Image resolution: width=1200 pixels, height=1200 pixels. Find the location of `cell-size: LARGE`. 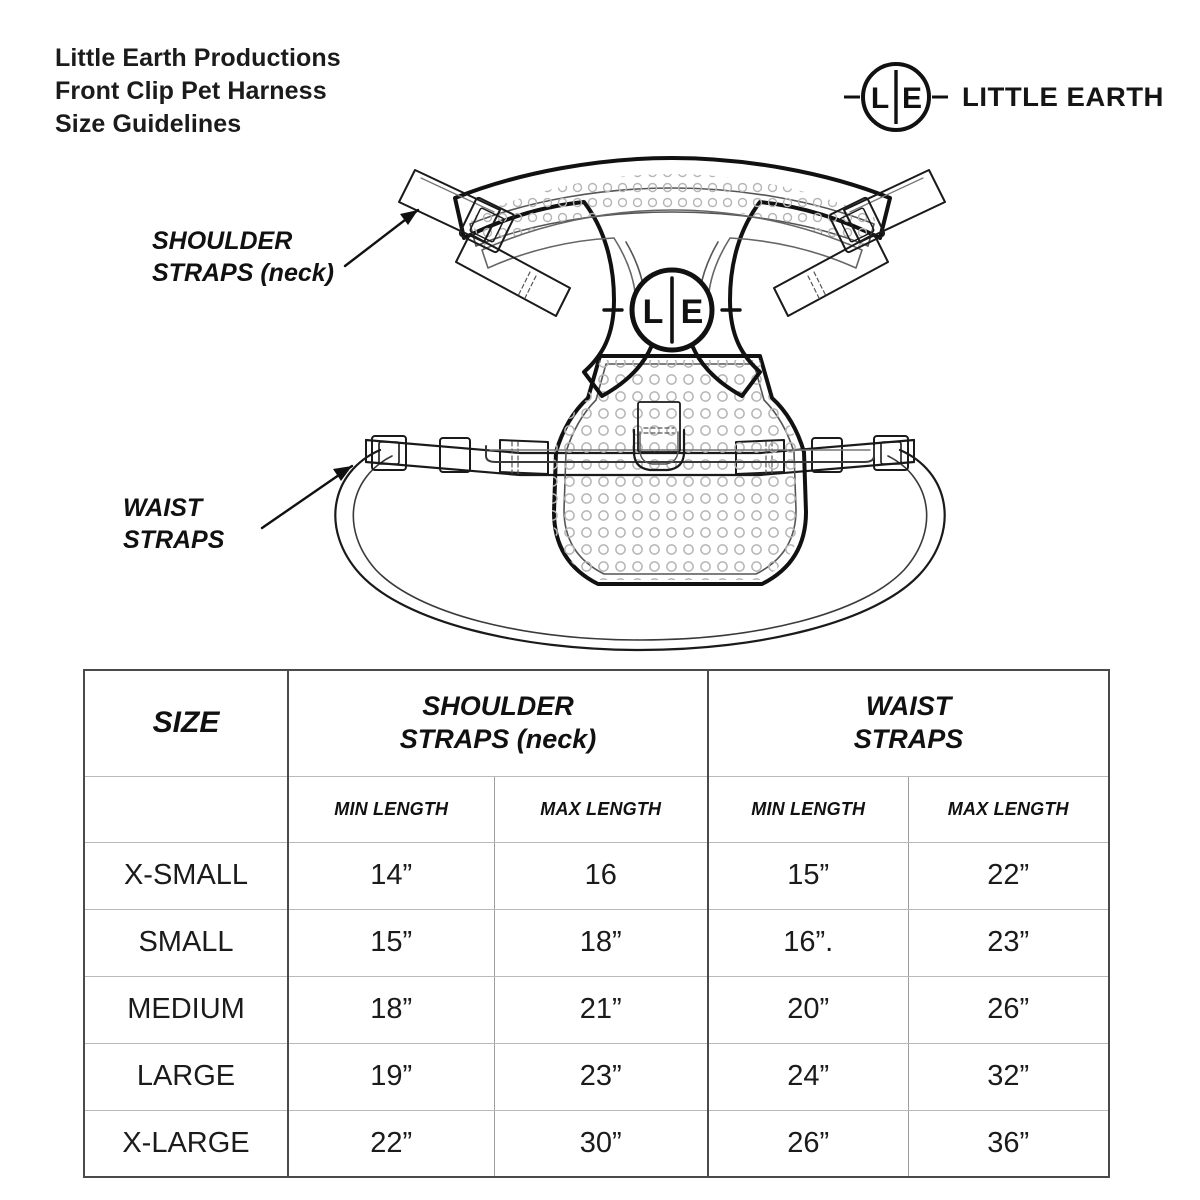

cell-size: LARGE is located at coordinates (186, 1076).